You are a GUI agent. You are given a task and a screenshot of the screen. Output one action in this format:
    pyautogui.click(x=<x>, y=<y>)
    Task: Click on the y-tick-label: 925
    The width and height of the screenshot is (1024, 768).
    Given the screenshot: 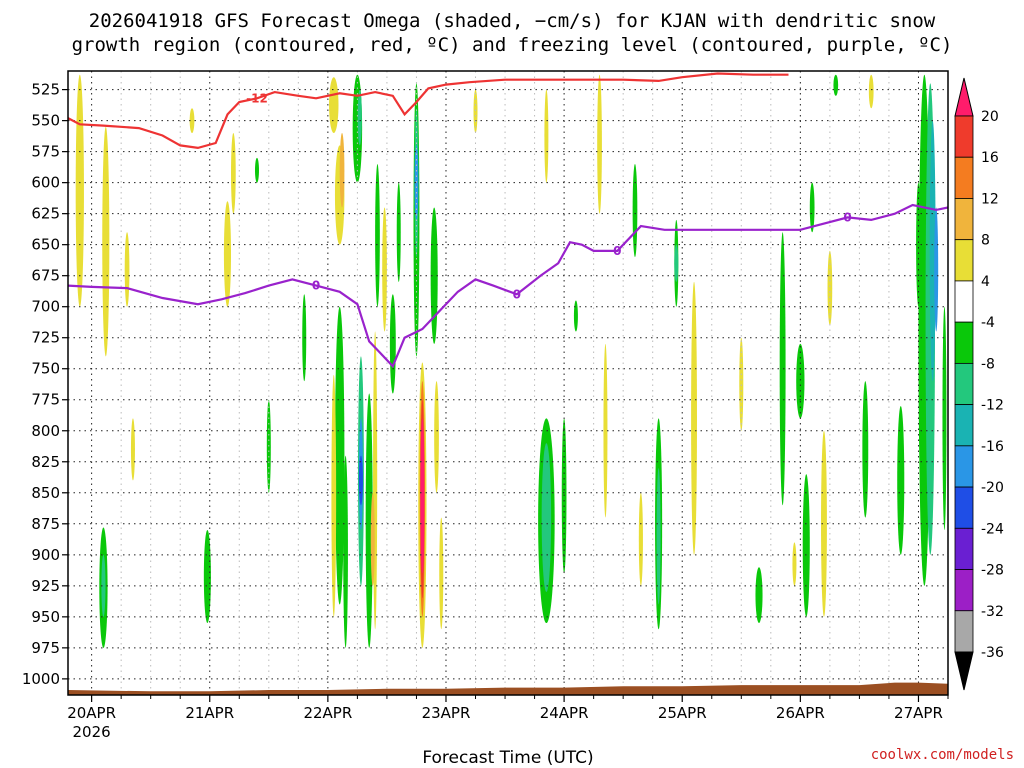 What is the action you would take?
    pyautogui.click(x=45, y=586)
    